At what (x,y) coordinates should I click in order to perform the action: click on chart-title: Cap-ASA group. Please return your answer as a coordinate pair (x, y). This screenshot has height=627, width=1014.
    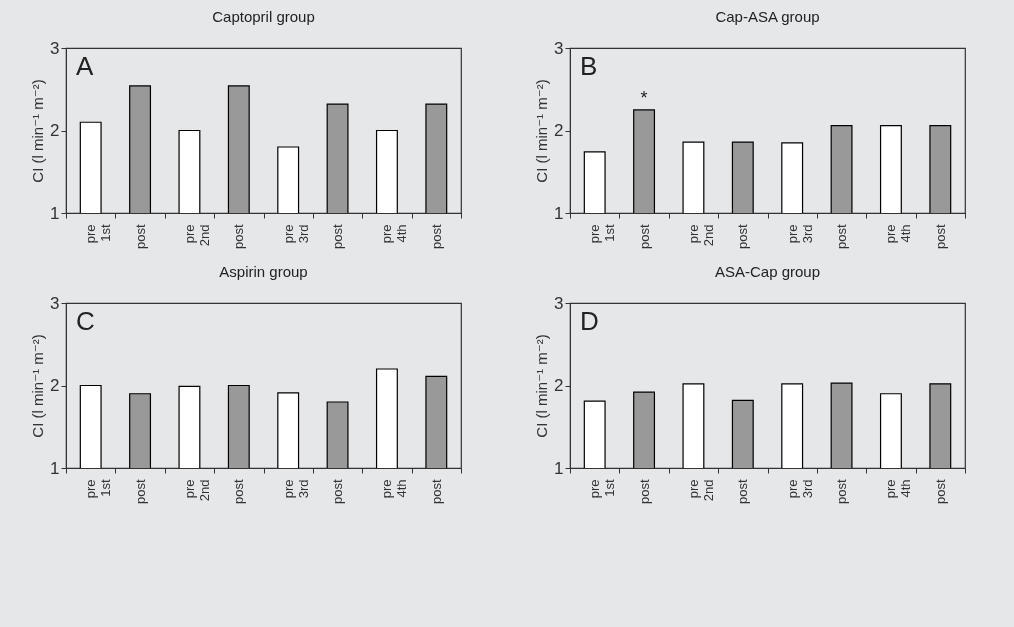
    Looking at the image, I should click on (767, 16).